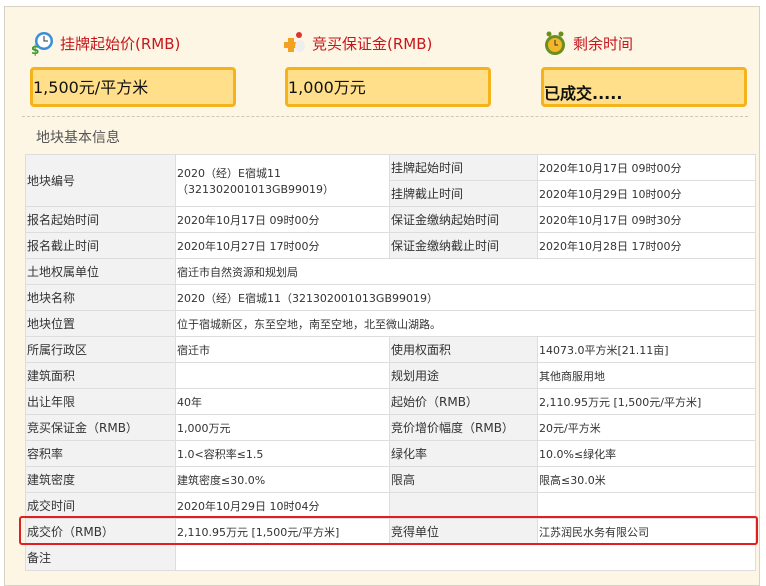 The width and height of the screenshot is (766, 586). What do you see at coordinates (100, 219) in the screenshot?
I see `label-cell: 报名起始时间` at bounding box center [100, 219].